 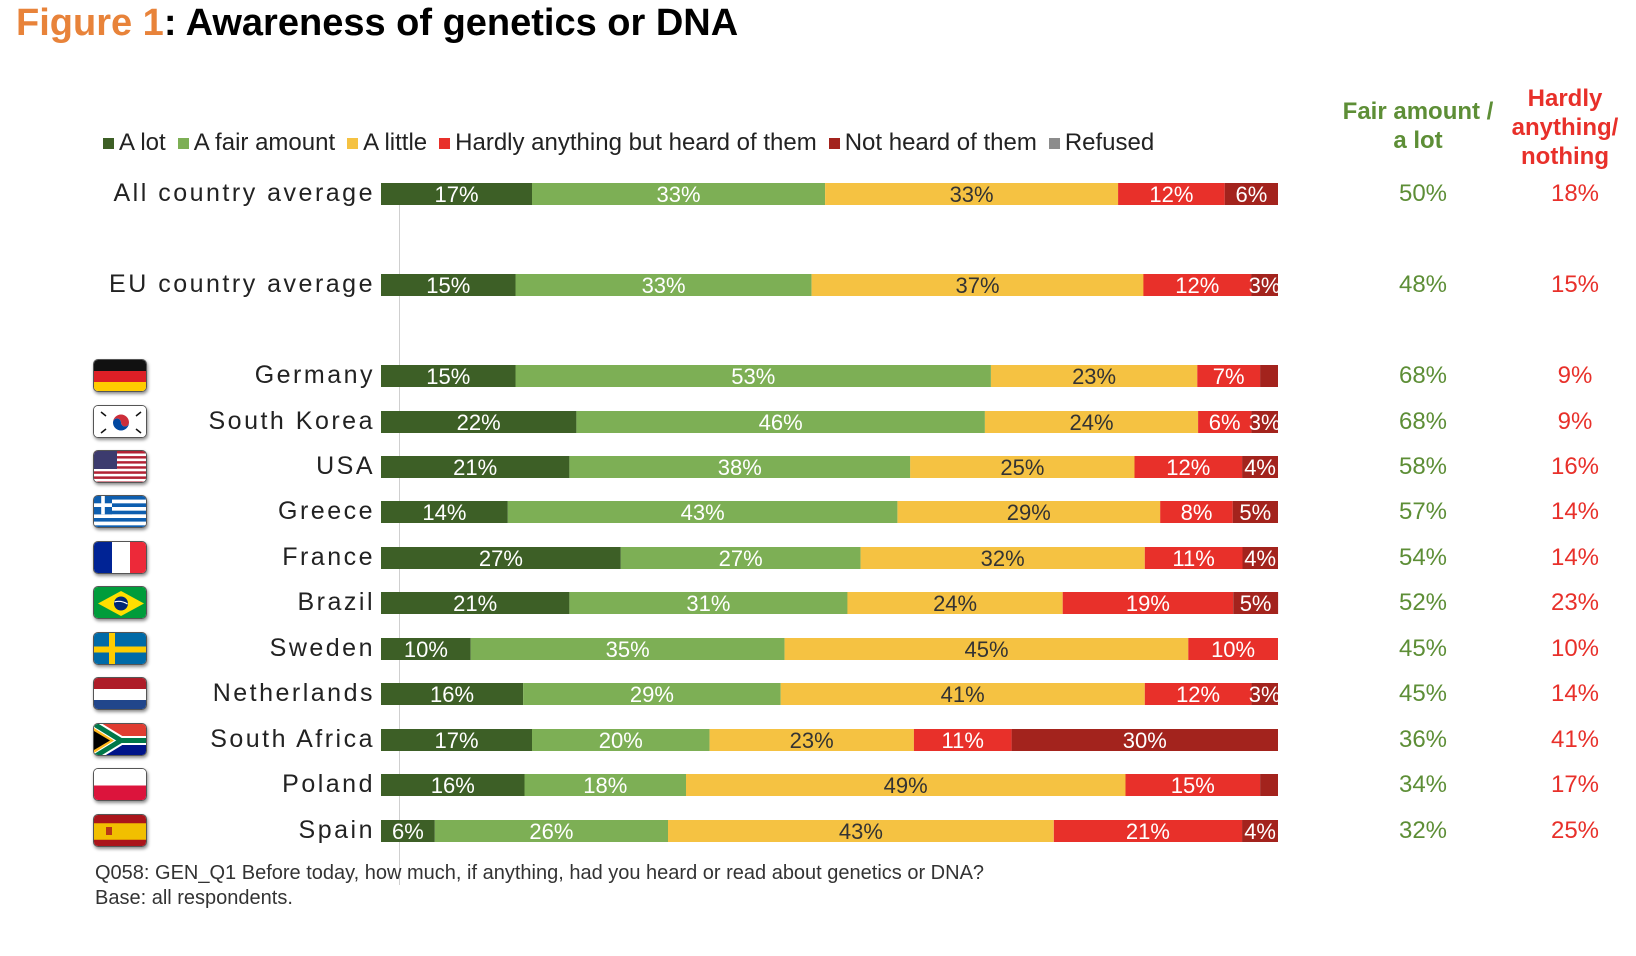 I want to click on data-label: 30%, so click(x=1145, y=740).